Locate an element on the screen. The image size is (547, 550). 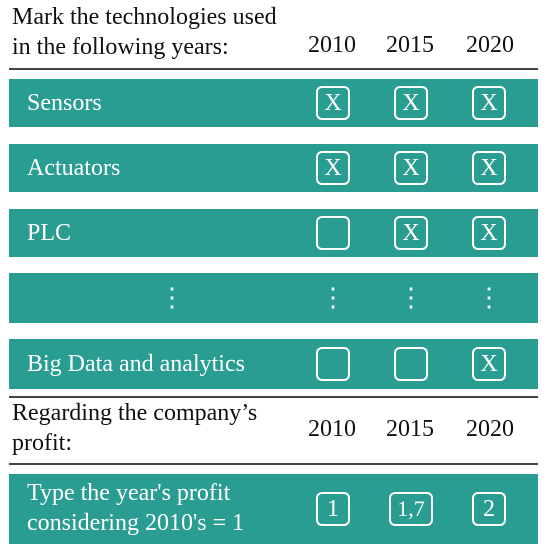
tech-row-sensors: Sensors X X X is located at coordinates (273, 103).